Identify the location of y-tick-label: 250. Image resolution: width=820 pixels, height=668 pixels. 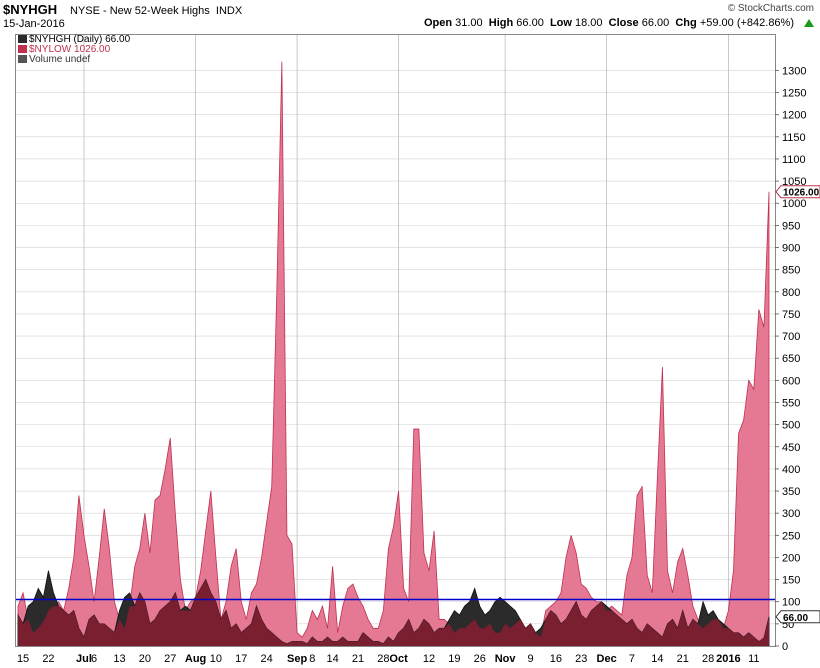
(791, 536).